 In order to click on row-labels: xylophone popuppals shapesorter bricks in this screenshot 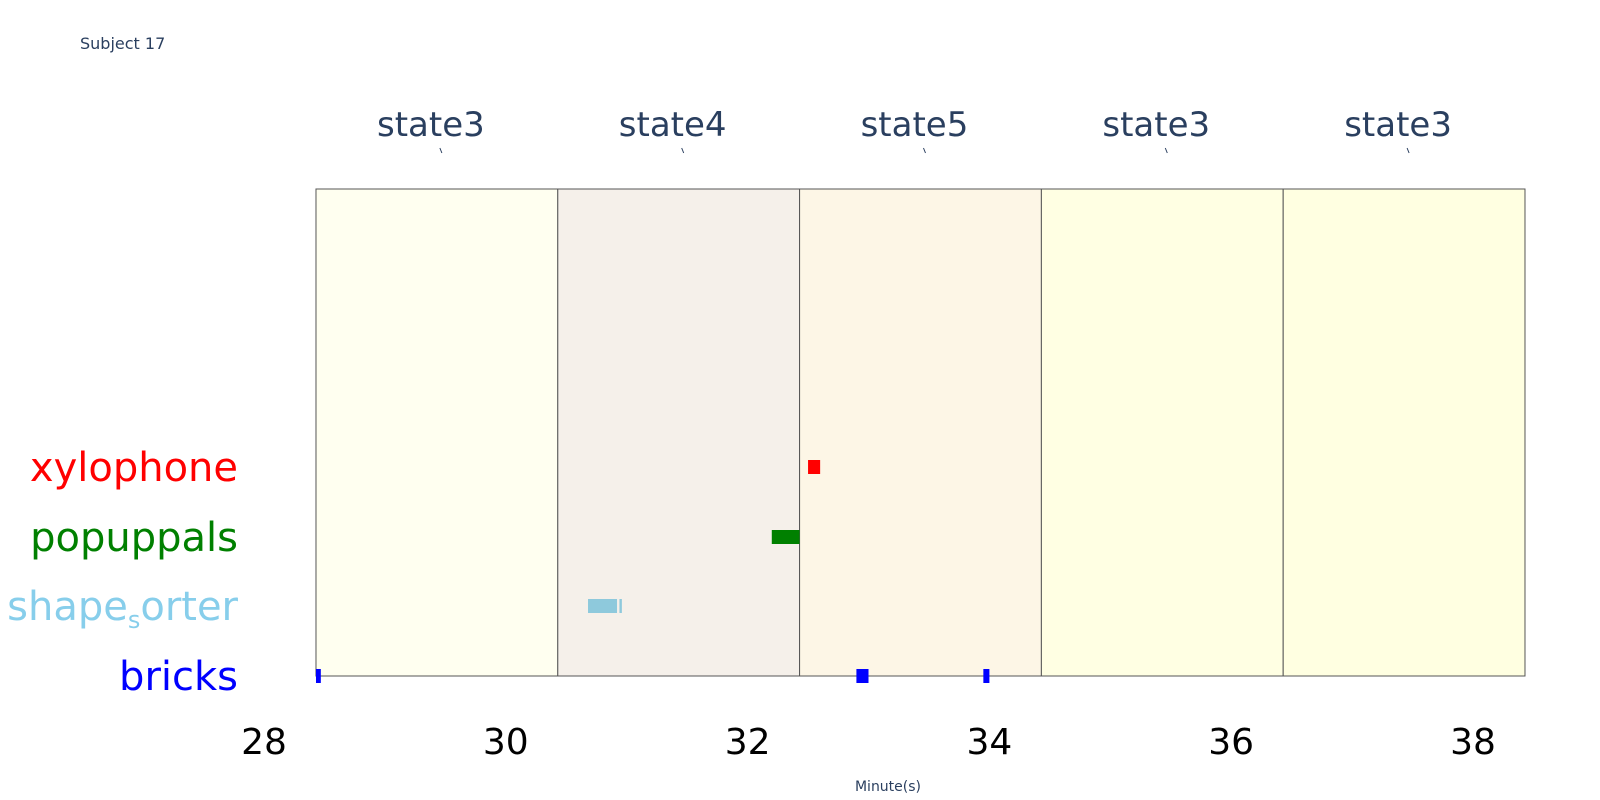, I will do `click(122, 572)`.